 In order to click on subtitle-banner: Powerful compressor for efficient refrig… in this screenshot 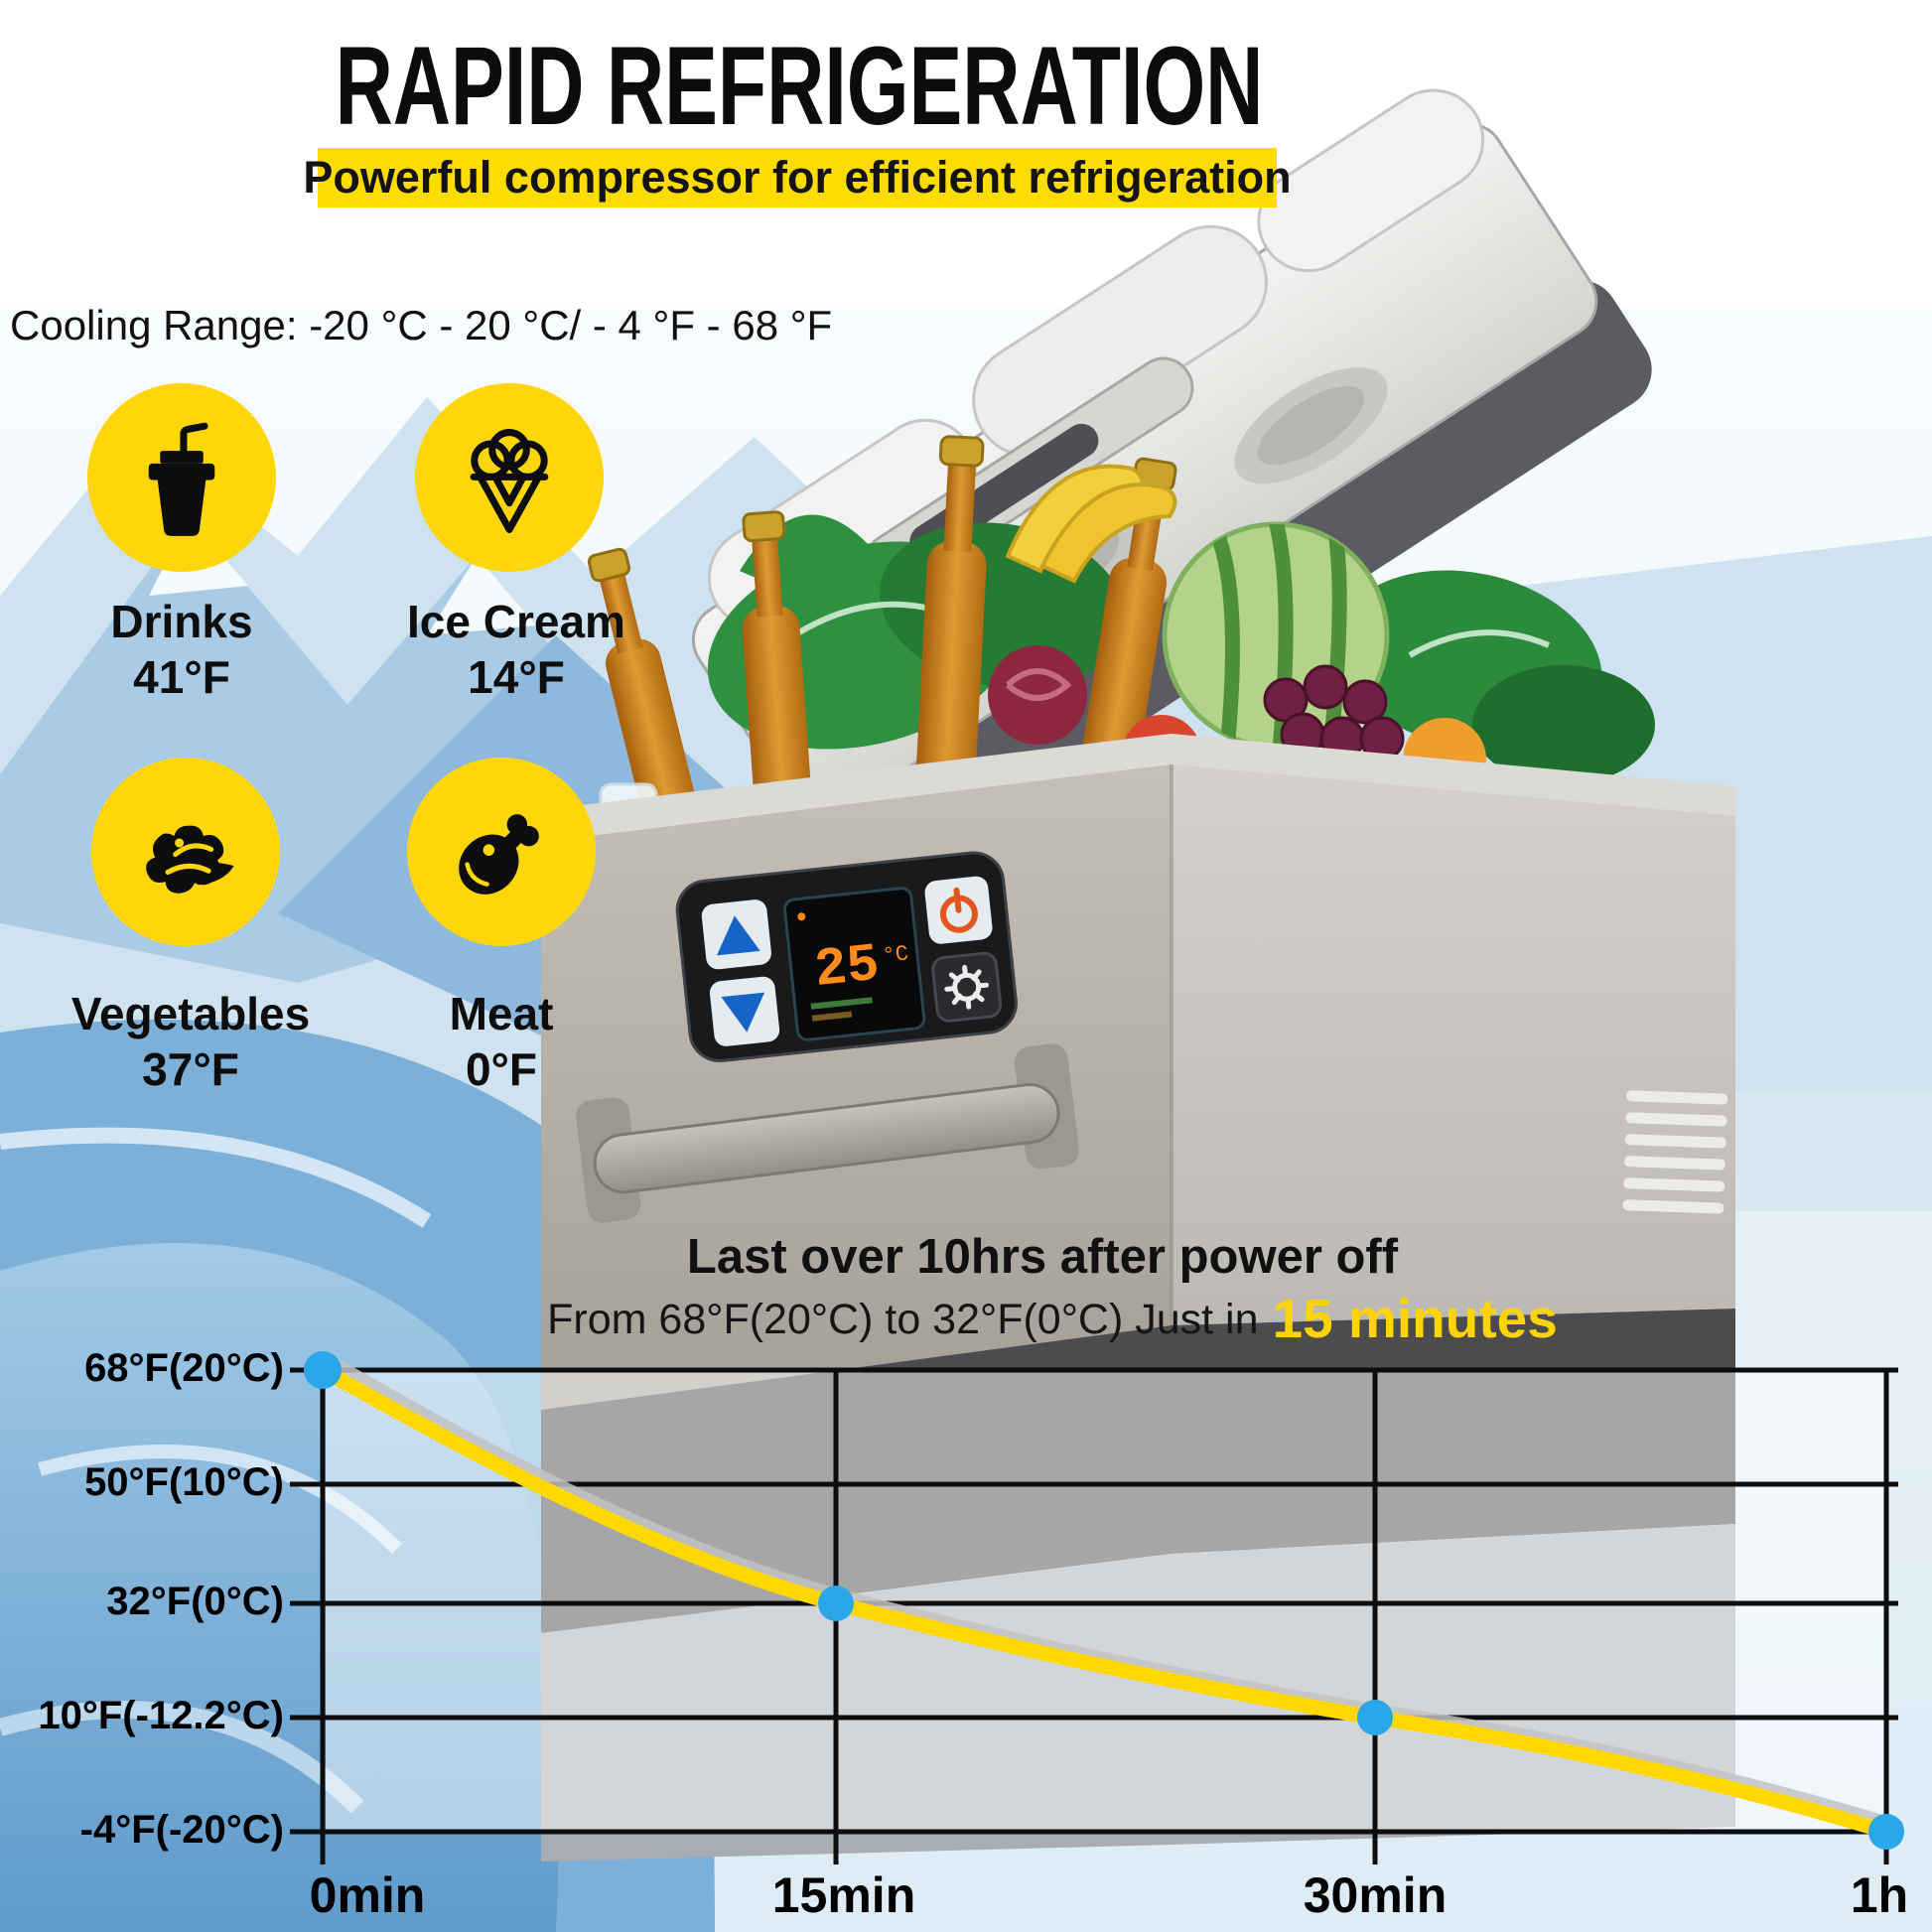, I will do `click(797, 177)`.